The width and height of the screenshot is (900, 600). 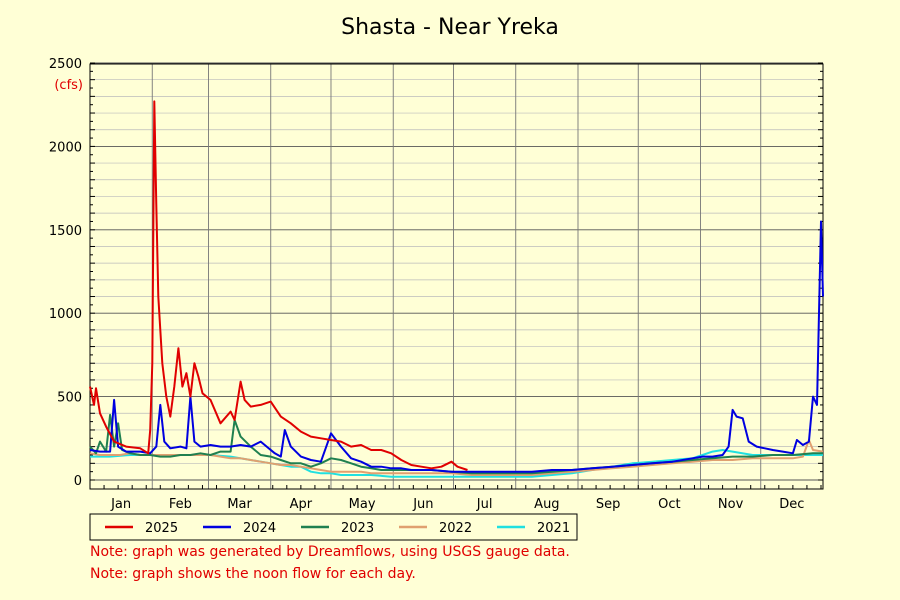 What do you see at coordinates (455, 528) in the screenshot?
I see `legend-label: 2022` at bounding box center [455, 528].